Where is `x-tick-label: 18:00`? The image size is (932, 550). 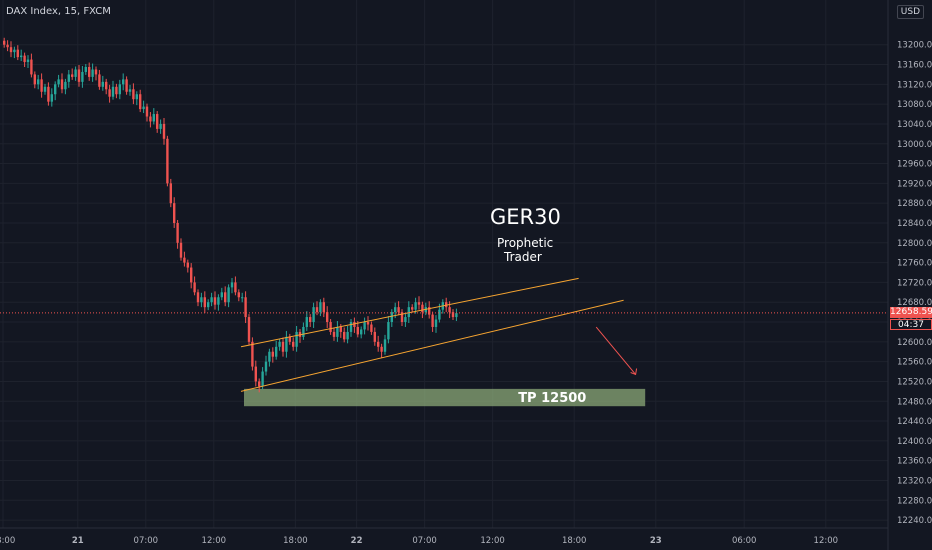
x-tick-label: 18:00 is located at coordinates (7, 541).